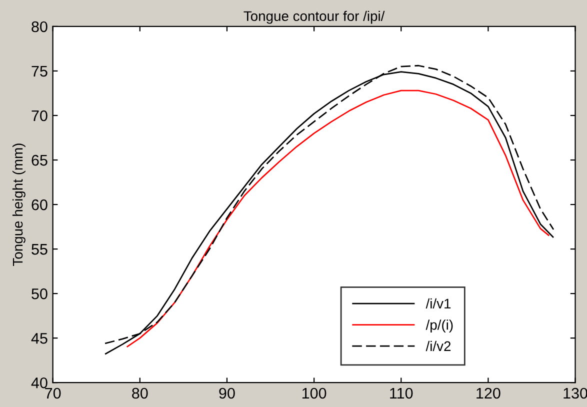 The height and width of the screenshot is (407, 587). Describe the element at coordinates (314, 393) in the screenshot. I see `x-tick-label: 100` at that location.